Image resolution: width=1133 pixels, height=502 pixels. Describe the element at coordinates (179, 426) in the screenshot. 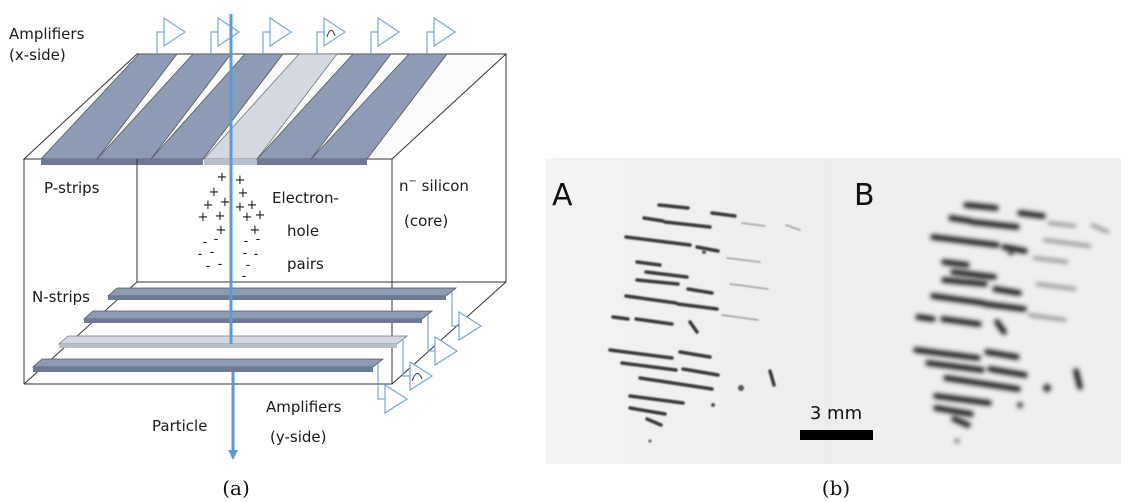

I see `particle-label: Particle` at that location.